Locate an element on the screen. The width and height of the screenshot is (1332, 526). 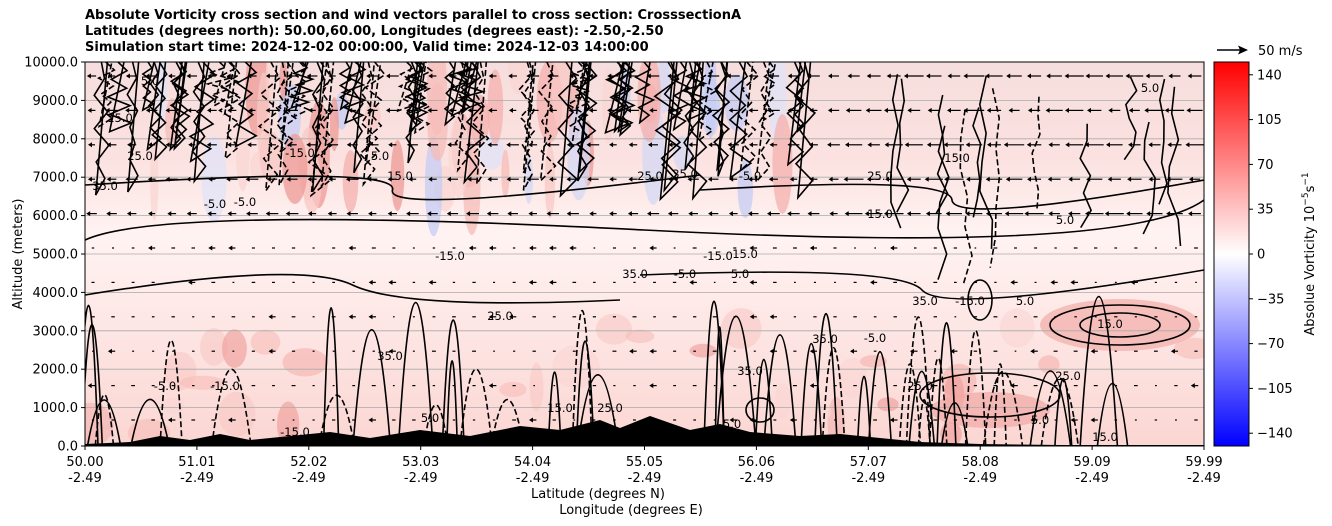
x-tick-label-lat: 58.08 is located at coordinates (980, 462).